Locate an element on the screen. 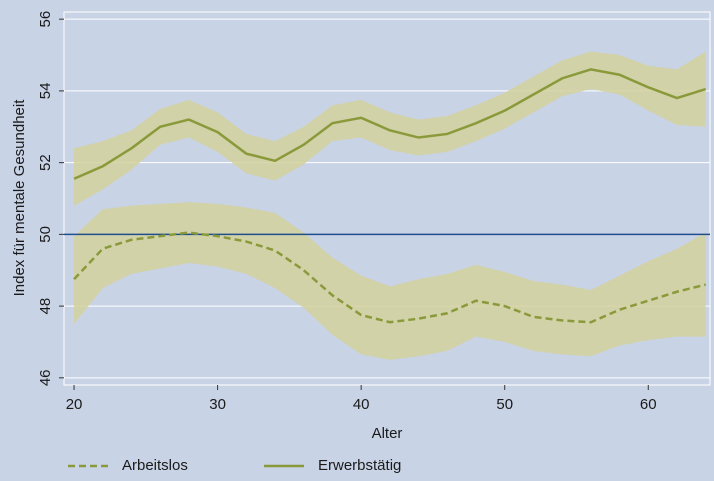 This screenshot has height=481, width=714. legend-label: Erwerbstätig is located at coordinates (359, 465).